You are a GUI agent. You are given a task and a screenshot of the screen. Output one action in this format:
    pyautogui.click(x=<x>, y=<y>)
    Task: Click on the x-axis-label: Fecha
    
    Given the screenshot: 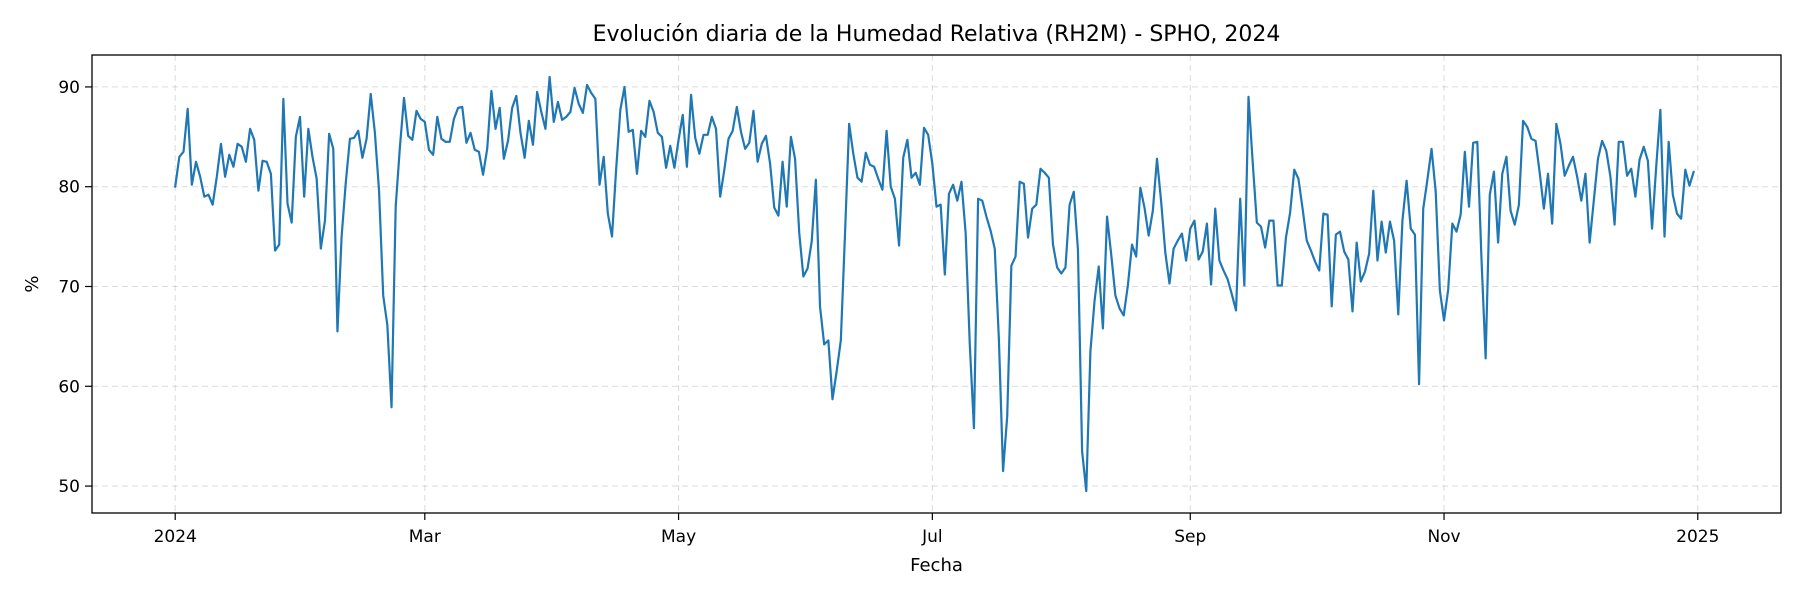 What is the action you would take?
    pyautogui.click(x=936, y=565)
    